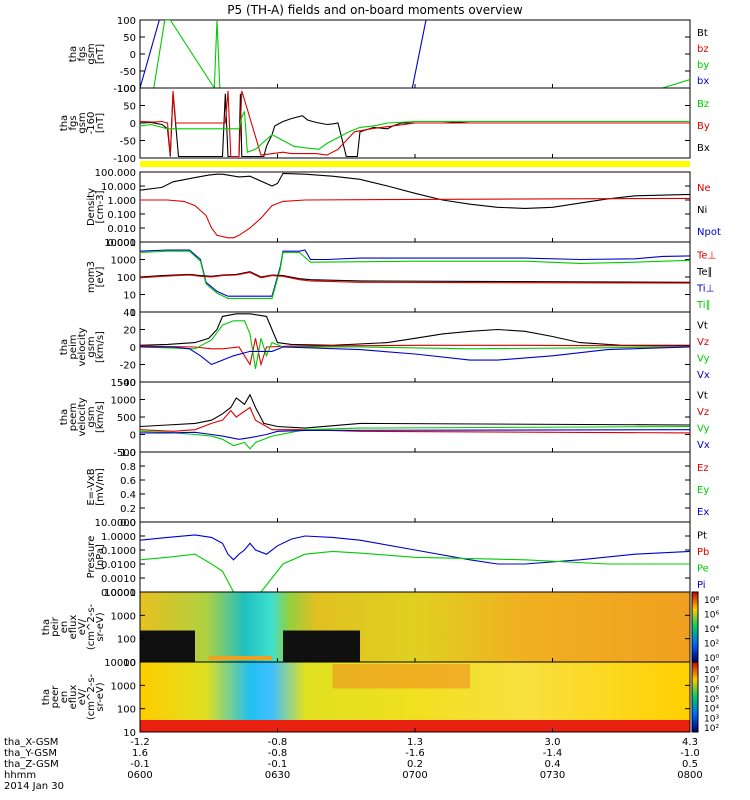  Describe the element at coordinates (703, 49) in the screenshot. I see `legend-entry: bz` at that location.